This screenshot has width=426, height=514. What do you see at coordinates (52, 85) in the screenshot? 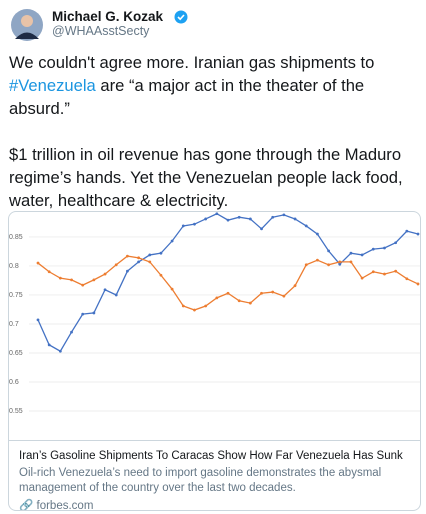
I see `hashtag: #Venezuela` at bounding box center [52, 85].